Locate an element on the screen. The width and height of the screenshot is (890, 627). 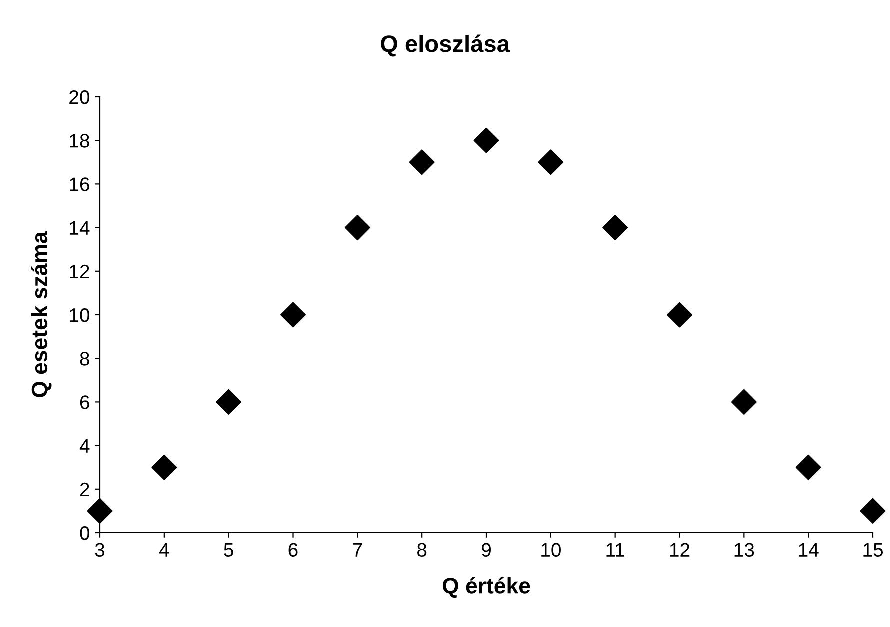
x-tick-label: 12 is located at coordinates (680, 550).